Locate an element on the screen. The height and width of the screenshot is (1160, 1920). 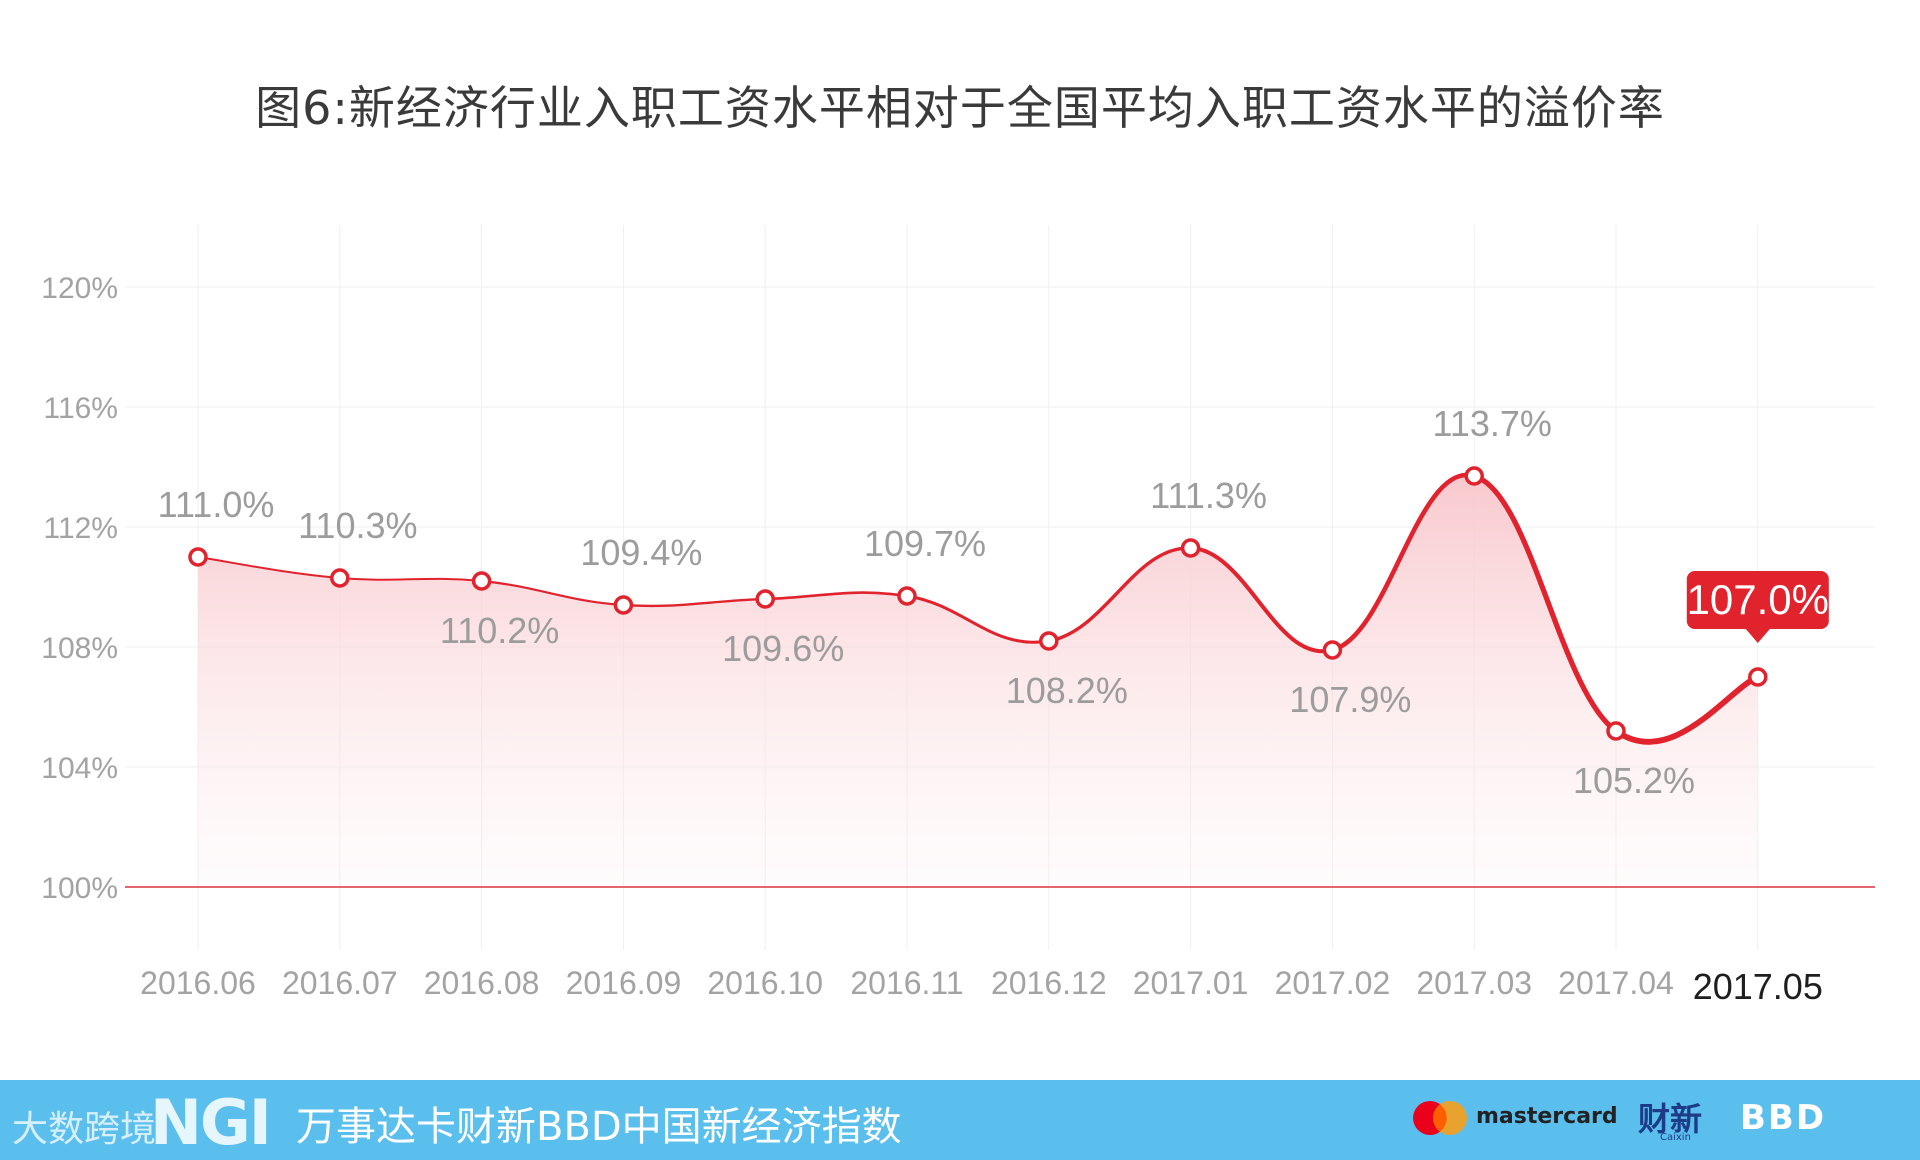
ngi-logo: NGI is located at coordinates (211, 1122).